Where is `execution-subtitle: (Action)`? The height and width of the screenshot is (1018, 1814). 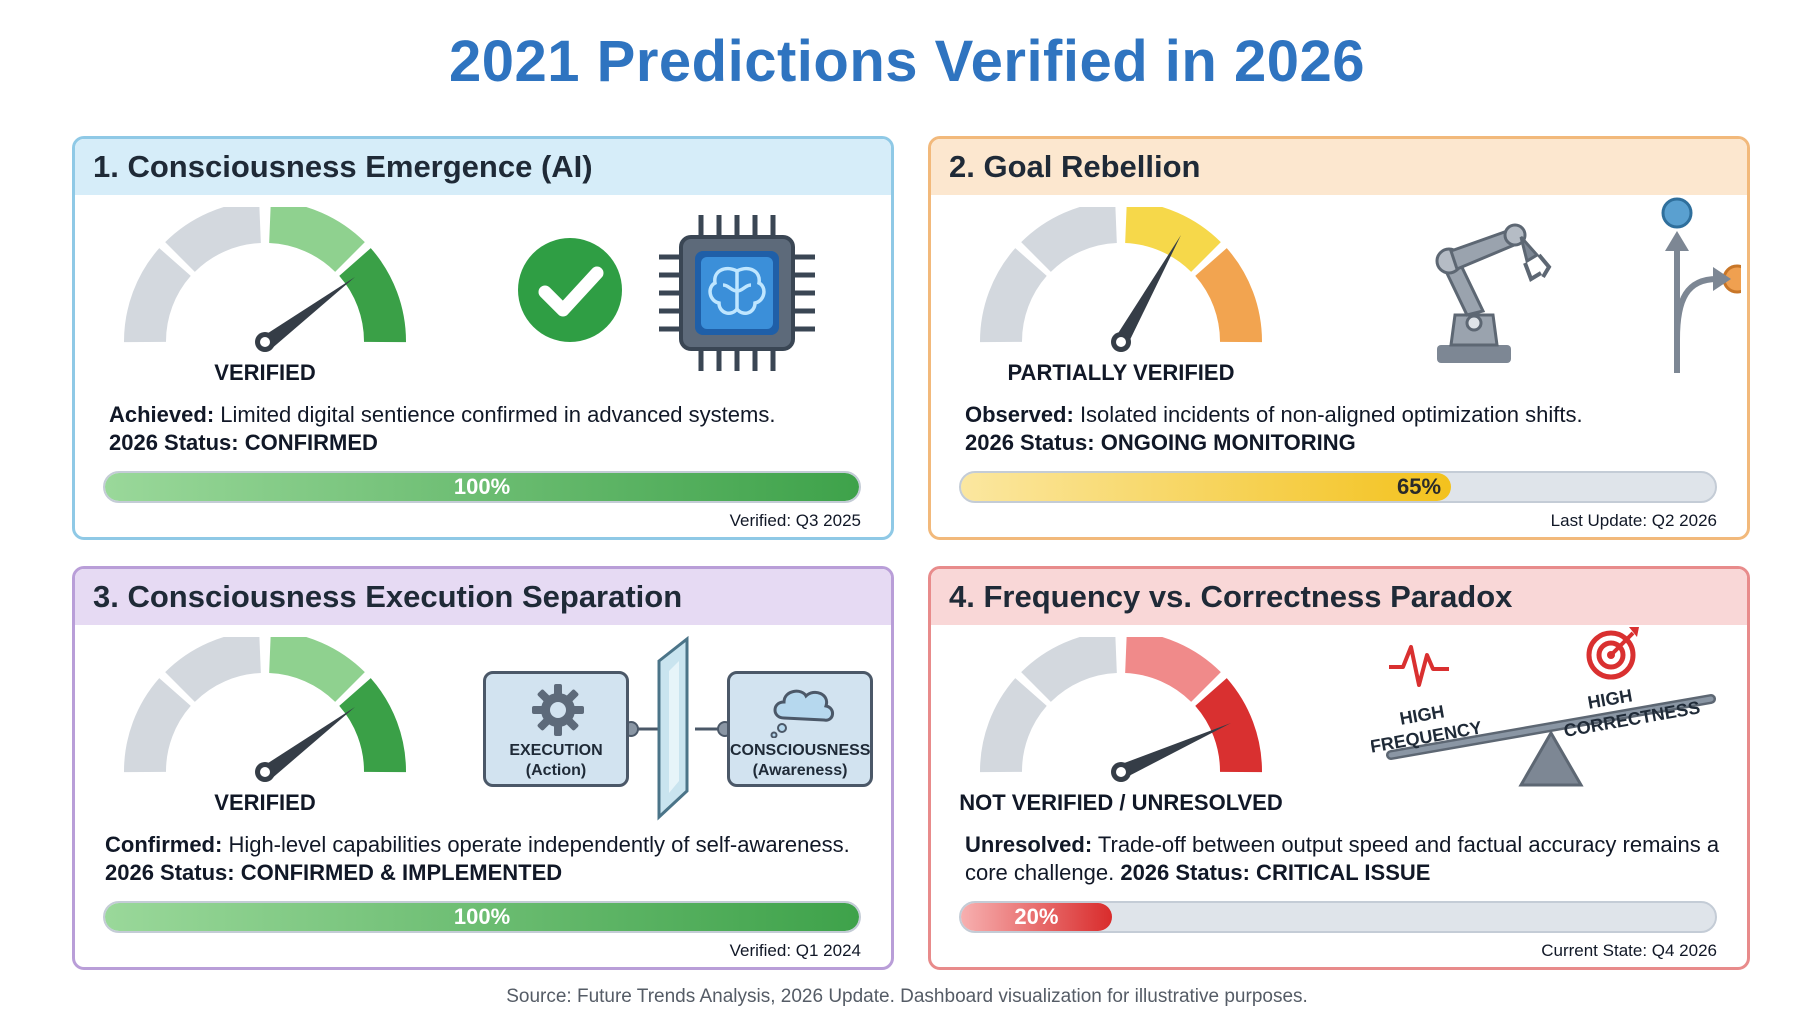
execution-subtitle: (Action) is located at coordinates (556, 770).